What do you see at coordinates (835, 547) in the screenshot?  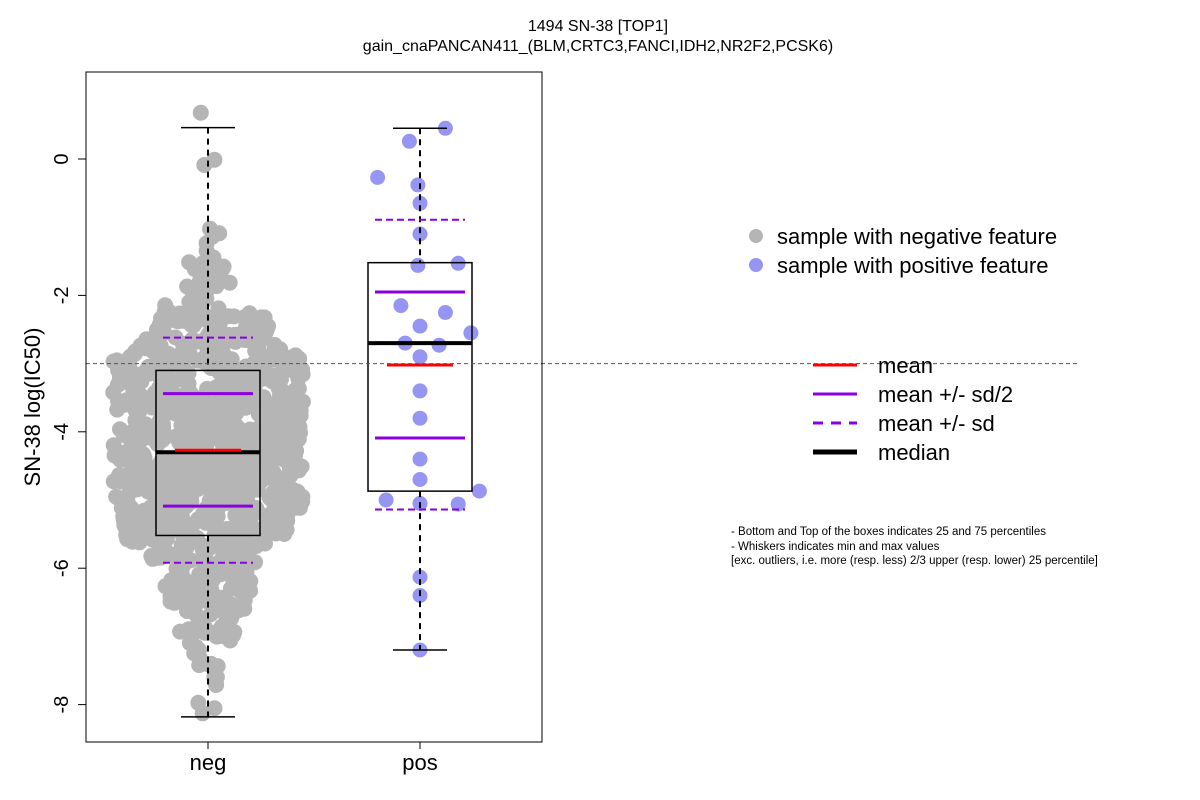 I see `footnote-2: - Whiskers indicates min and max values` at bounding box center [835, 547].